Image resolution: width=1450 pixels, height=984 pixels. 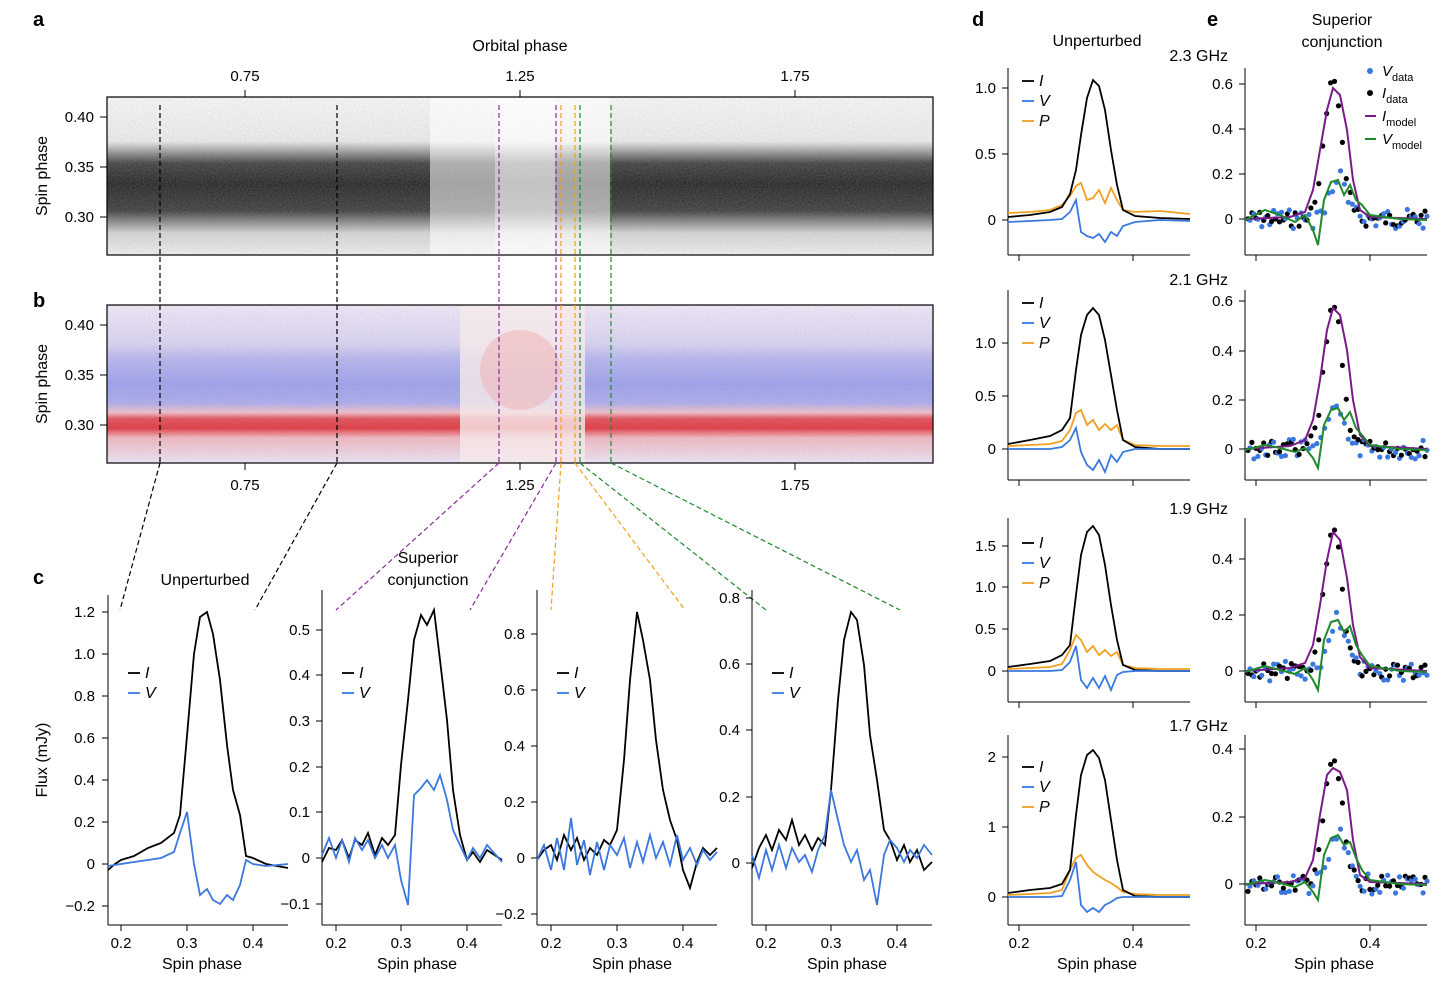 What do you see at coordinates (992, 449) in the screenshot?
I see `d2-ytick-2: 0` at bounding box center [992, 449].